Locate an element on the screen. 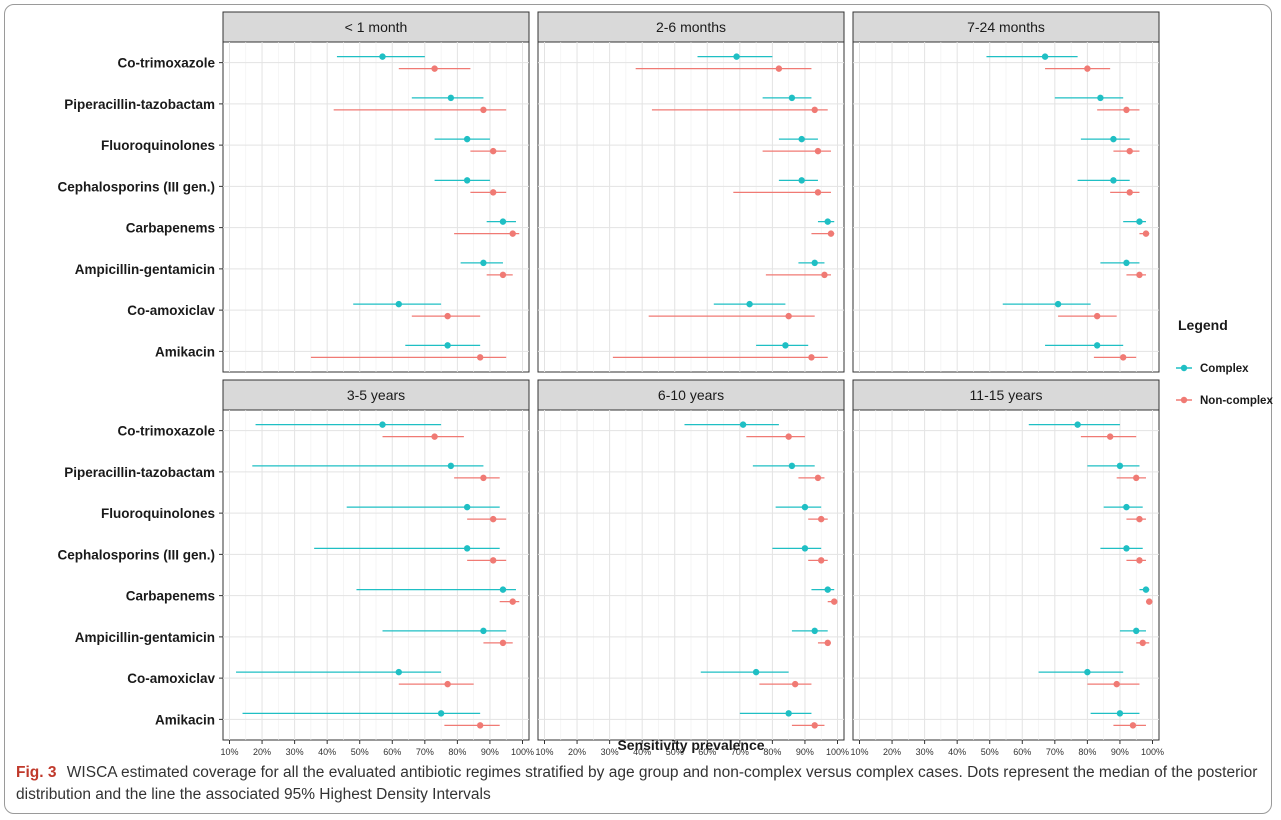  y-category-label: Cephalosporins (III gen.) is located at coordinates (136, 554).